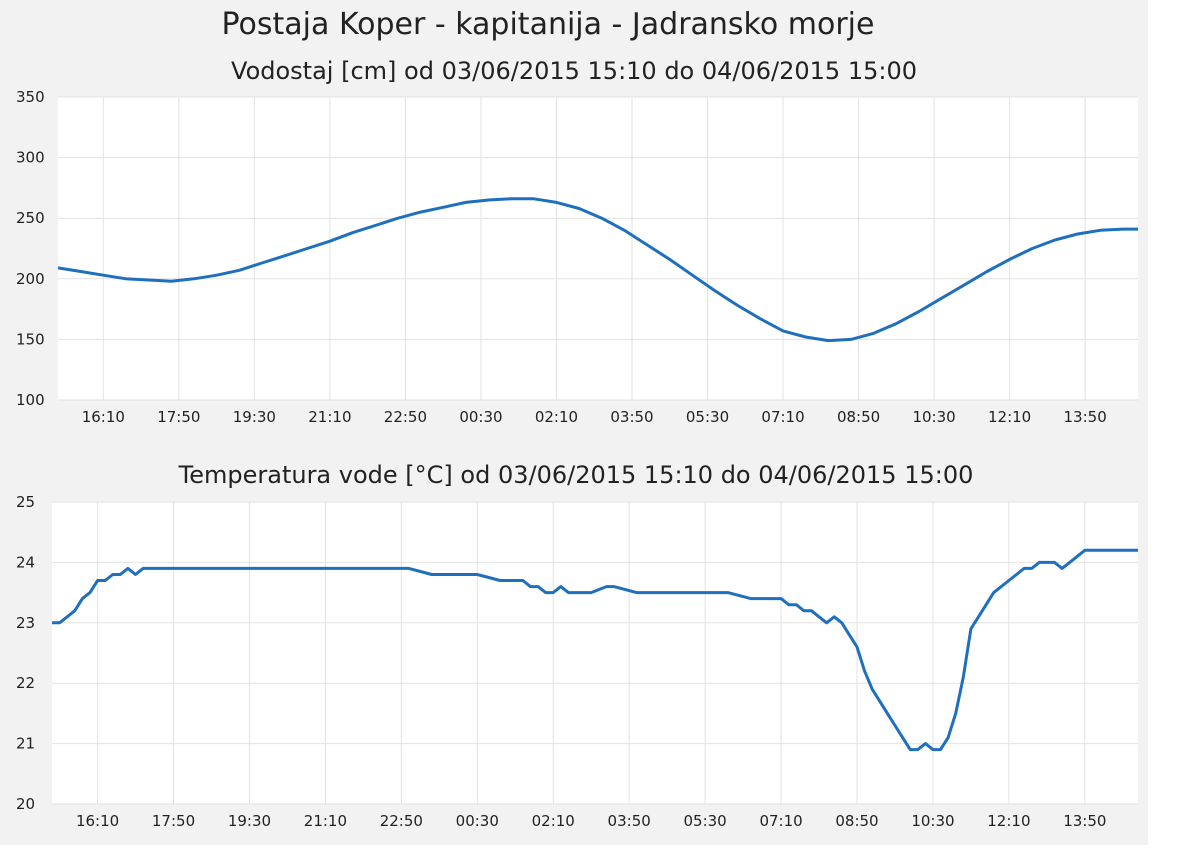  Describe the element at coordinates (932, 821) in the screenshot. I see `water-temperature-x-tick-label: 10:30` at that location.